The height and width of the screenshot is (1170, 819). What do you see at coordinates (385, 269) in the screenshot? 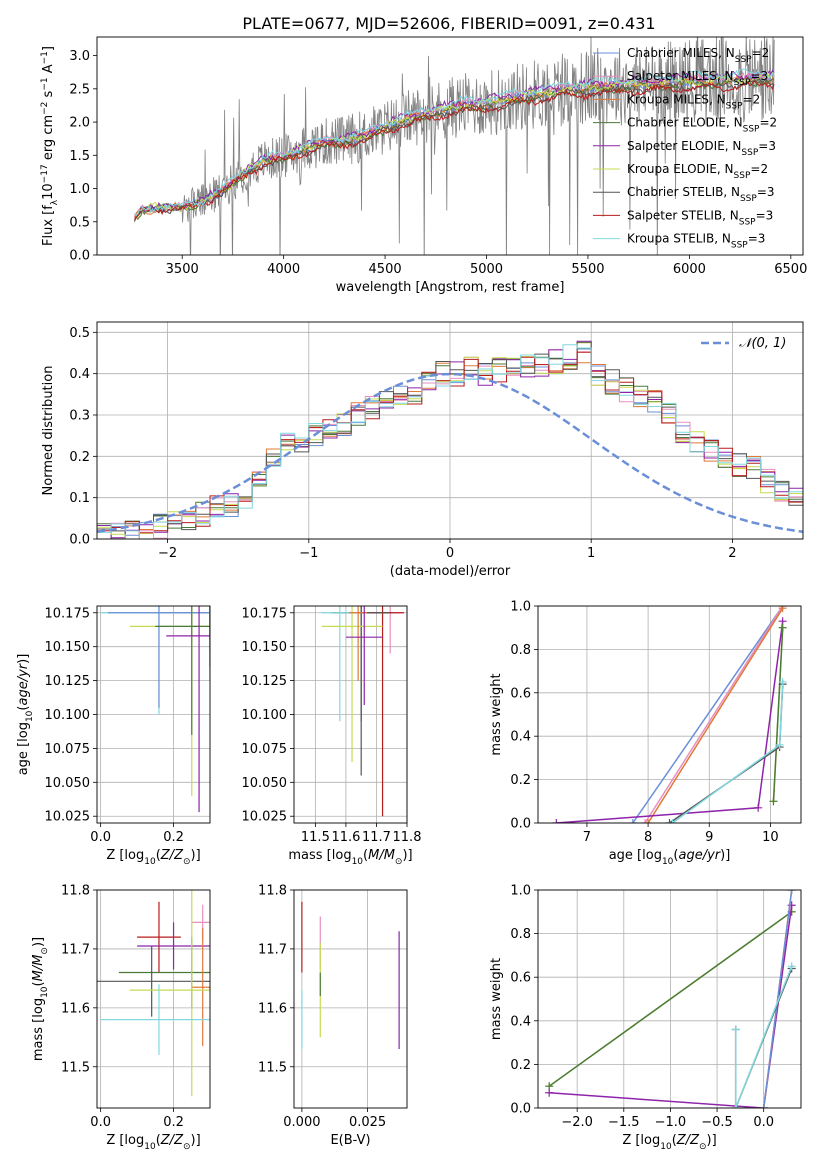
I see `x-tick-label: 4500` at bounding box center [385, 269].